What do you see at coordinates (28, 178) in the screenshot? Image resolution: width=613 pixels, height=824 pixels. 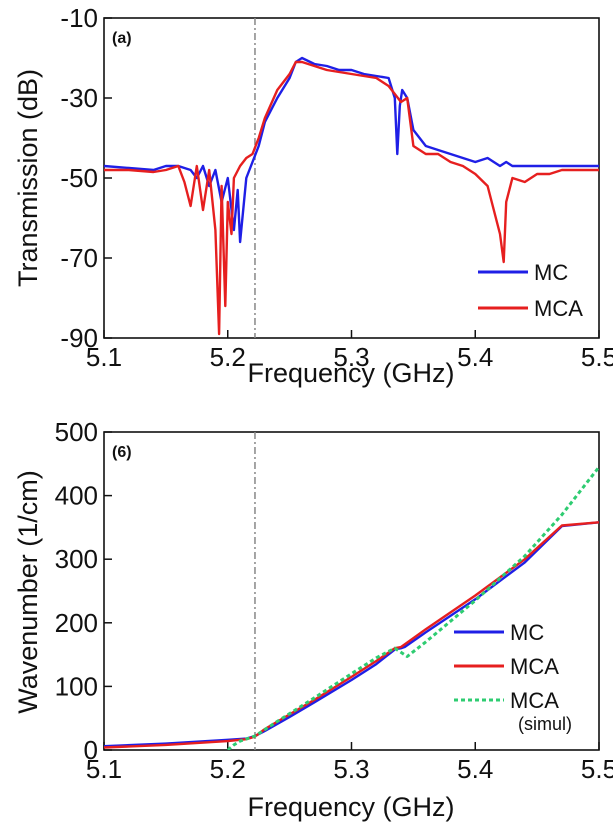 I see `y-axis-label-a: Transmission (dB)` at bounding box center [28, 178].